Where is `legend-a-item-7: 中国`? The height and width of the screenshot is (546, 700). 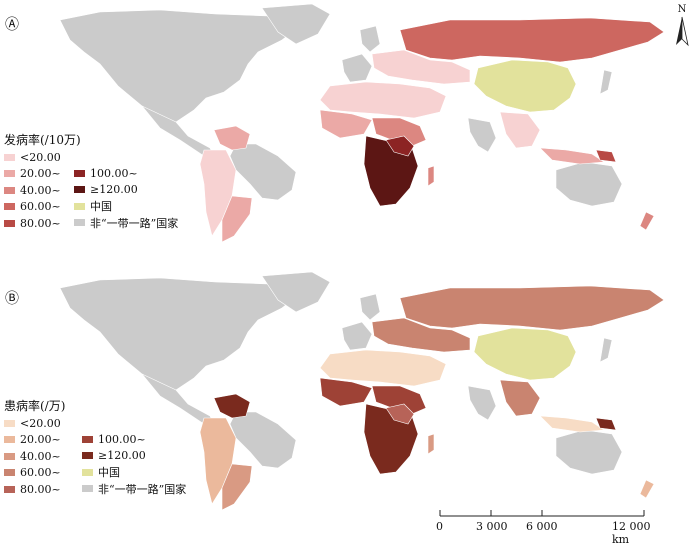 legend-a-item-7: 中国 is located at coordinates (126, 206).